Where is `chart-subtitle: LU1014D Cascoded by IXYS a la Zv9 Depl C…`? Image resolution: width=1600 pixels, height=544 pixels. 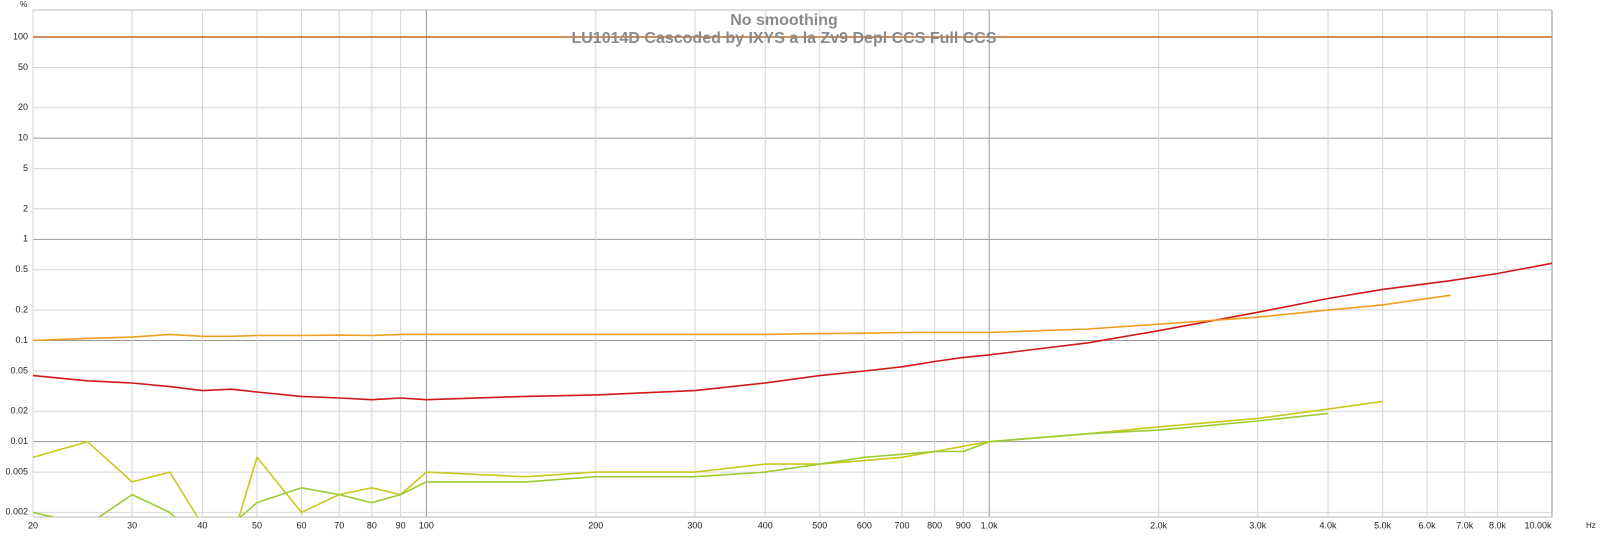
chart-subtitle: LU1014D Cascoded by IXYS a la Zv9 Depl C… is located at coordinates (783, 38).